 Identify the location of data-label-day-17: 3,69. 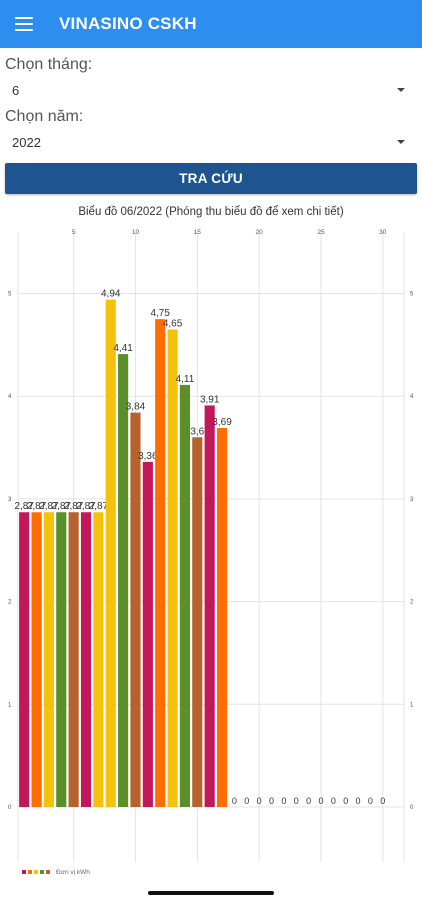
(222, 422).